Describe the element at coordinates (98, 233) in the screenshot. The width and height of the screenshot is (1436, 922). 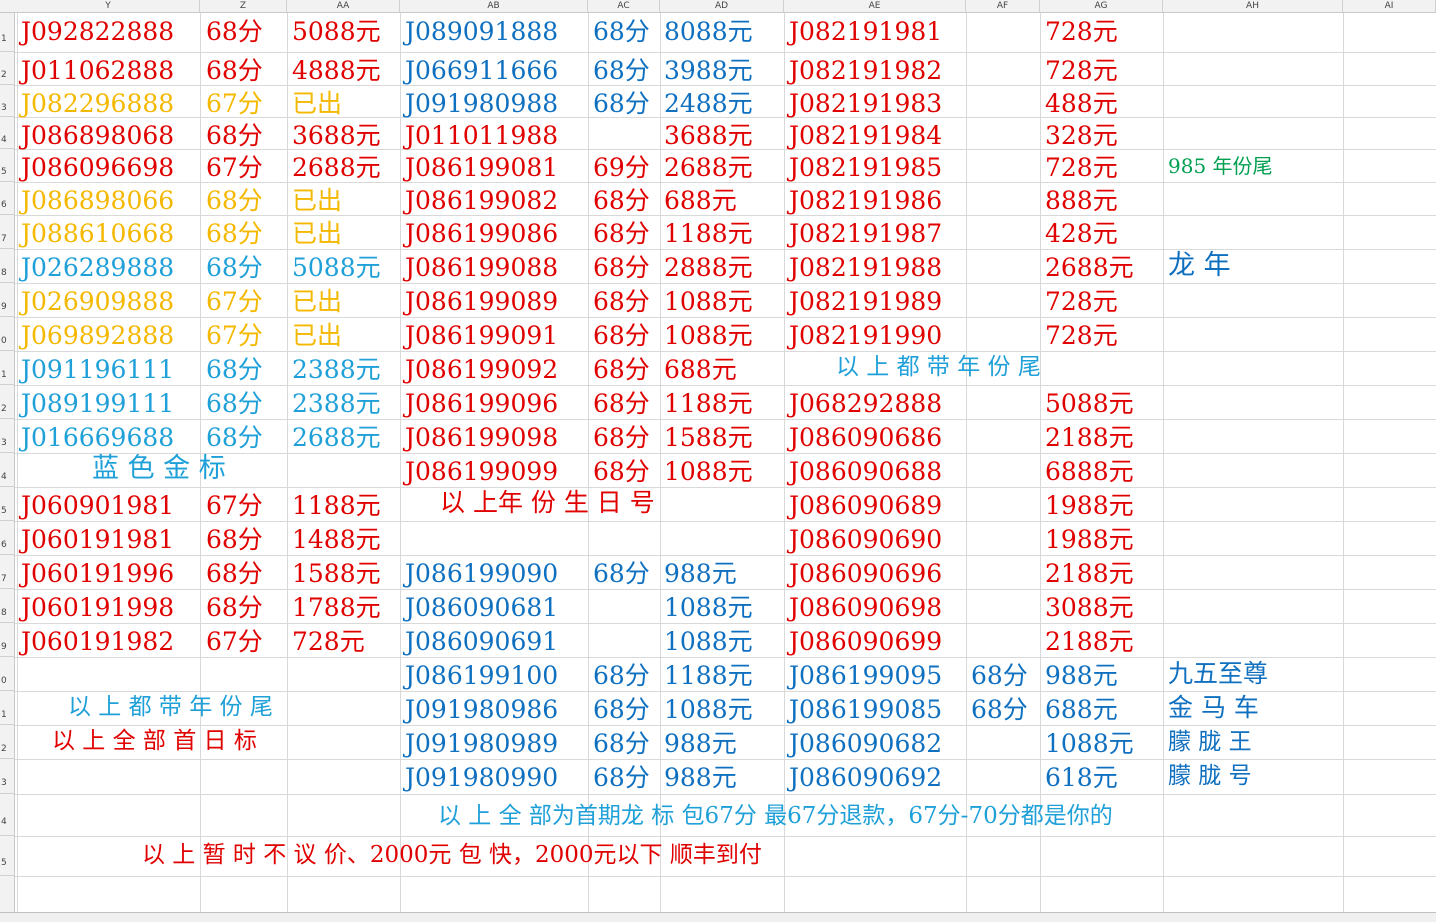
I see `phone-number-cell: J088610668` at that location.